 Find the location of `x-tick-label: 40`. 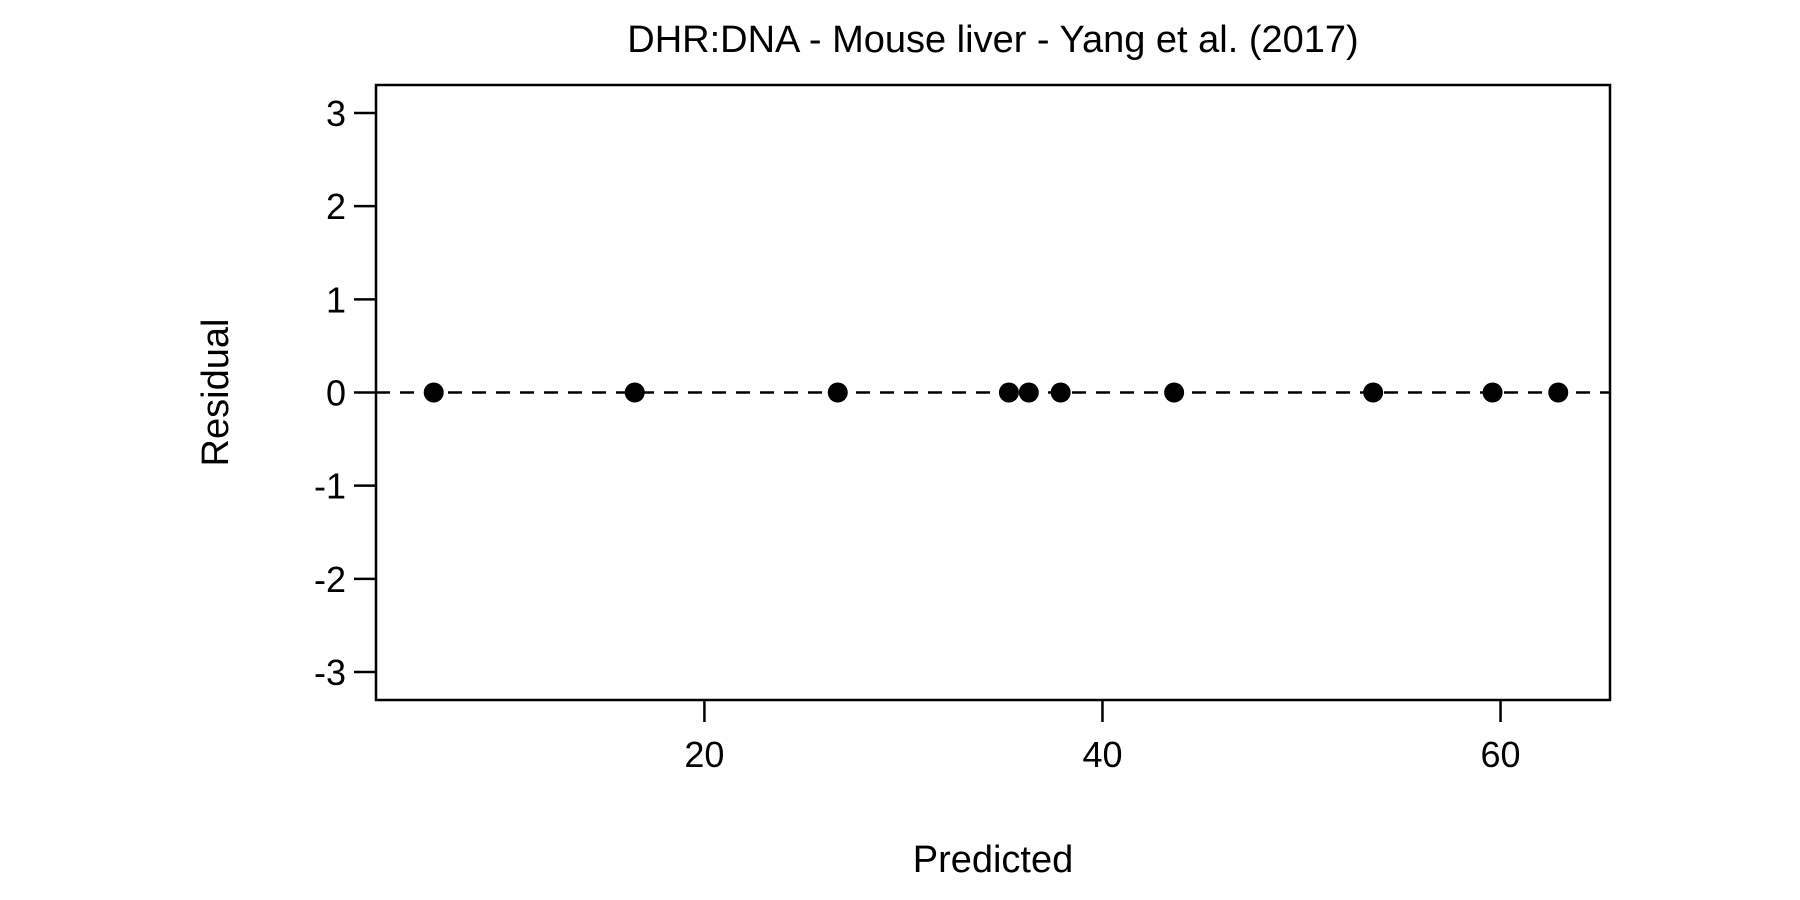

x-tick-label: 40 is located at coordinates (1102, 754).